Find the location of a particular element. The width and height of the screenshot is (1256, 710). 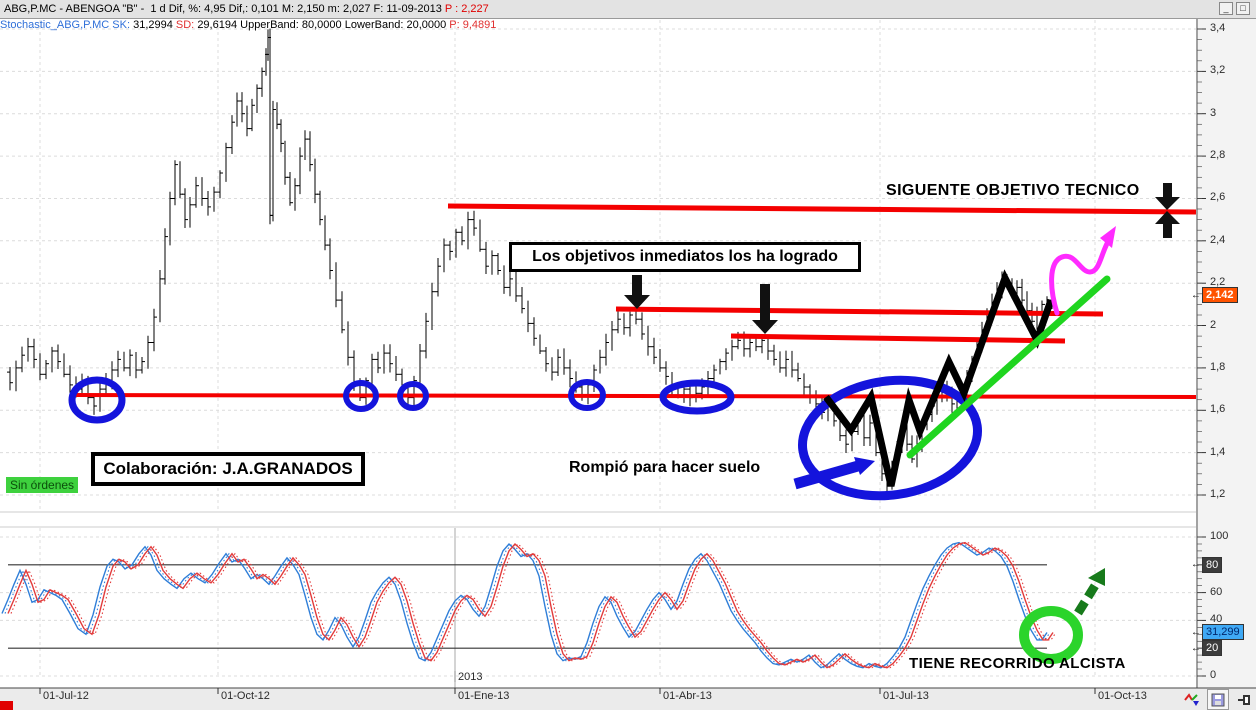

stoch-tick-label: 100 is located at coordinates (1219, 536).